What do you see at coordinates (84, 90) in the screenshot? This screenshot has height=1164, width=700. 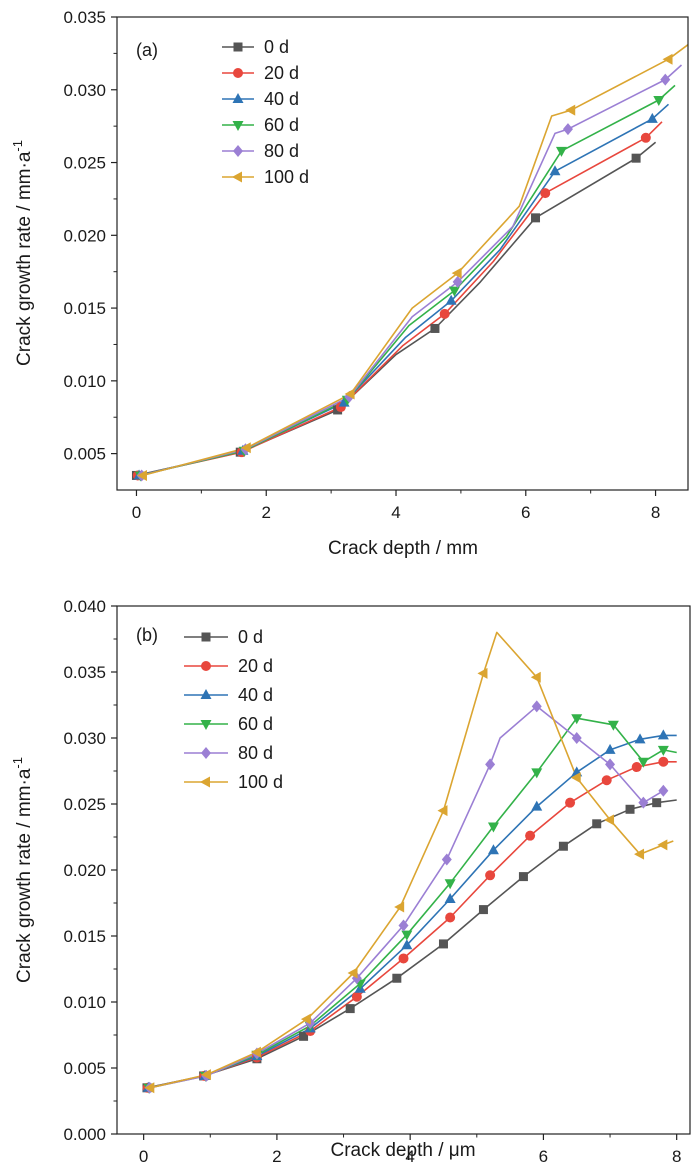 I see `y-tick-label: 0.030` at bounding box center [84, 90].